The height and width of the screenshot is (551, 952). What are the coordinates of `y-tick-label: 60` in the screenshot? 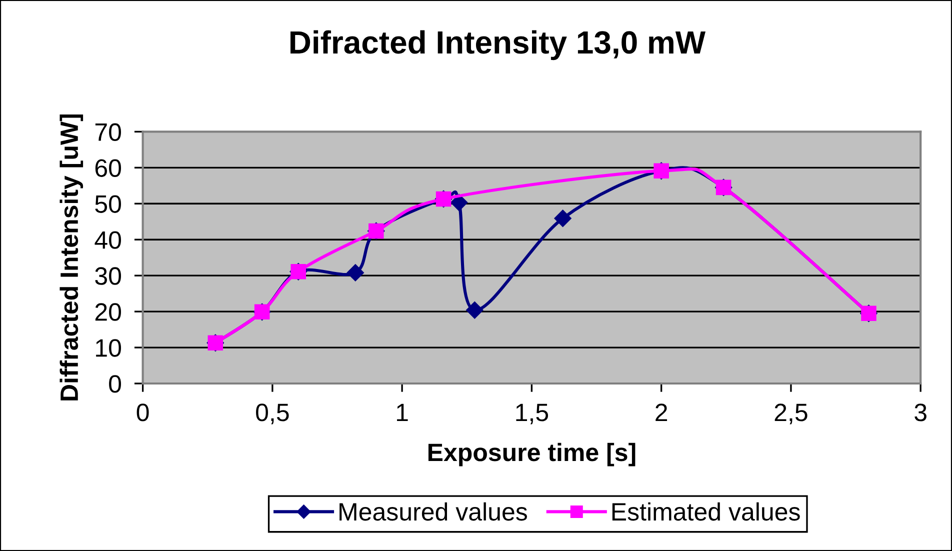 It's located at (108, 168).